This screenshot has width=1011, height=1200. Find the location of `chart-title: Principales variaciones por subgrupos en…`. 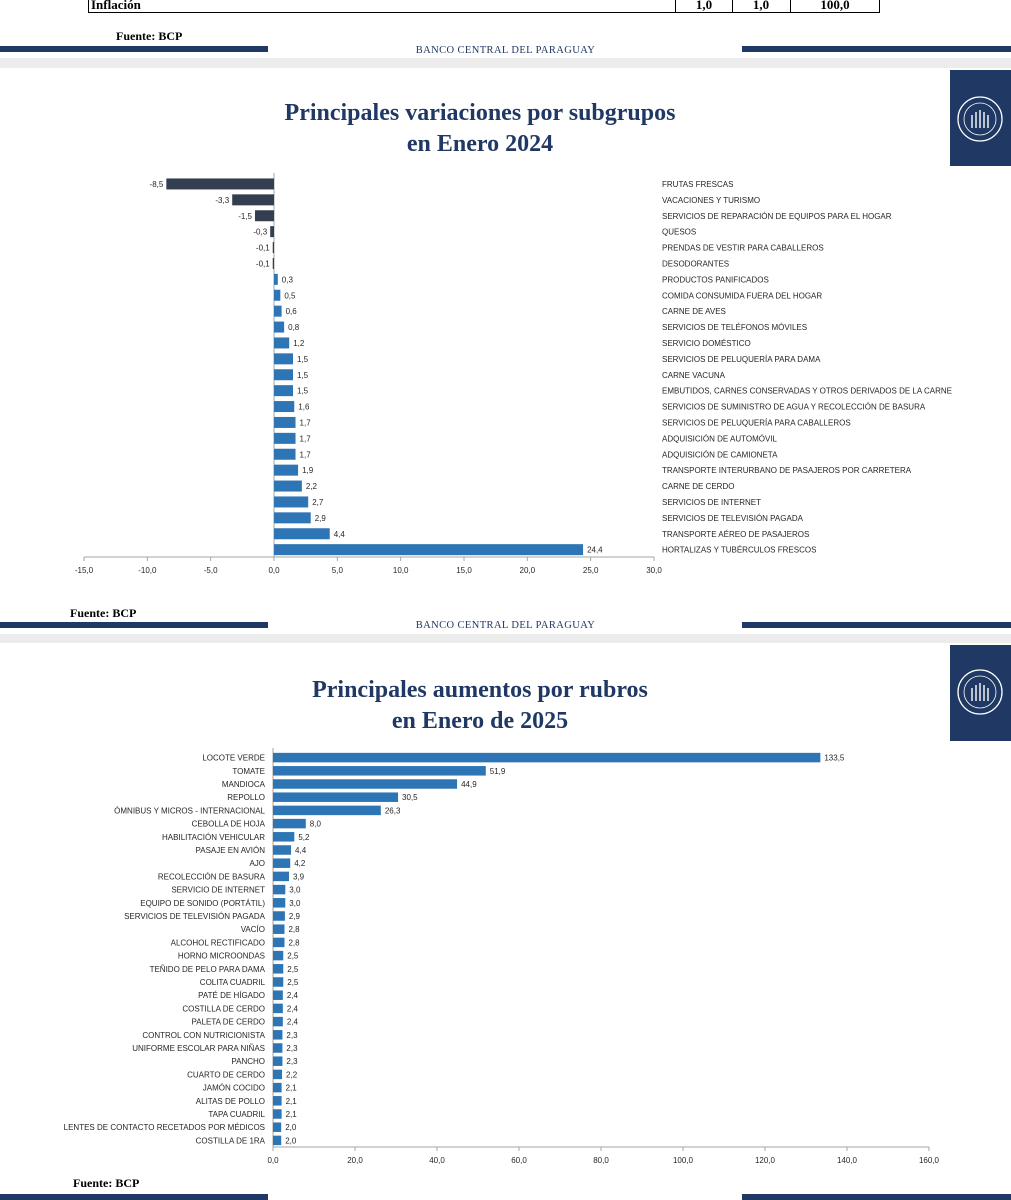

chart-title: Principales variaciones por subgrupos en… is located at coordinates (480, 129).